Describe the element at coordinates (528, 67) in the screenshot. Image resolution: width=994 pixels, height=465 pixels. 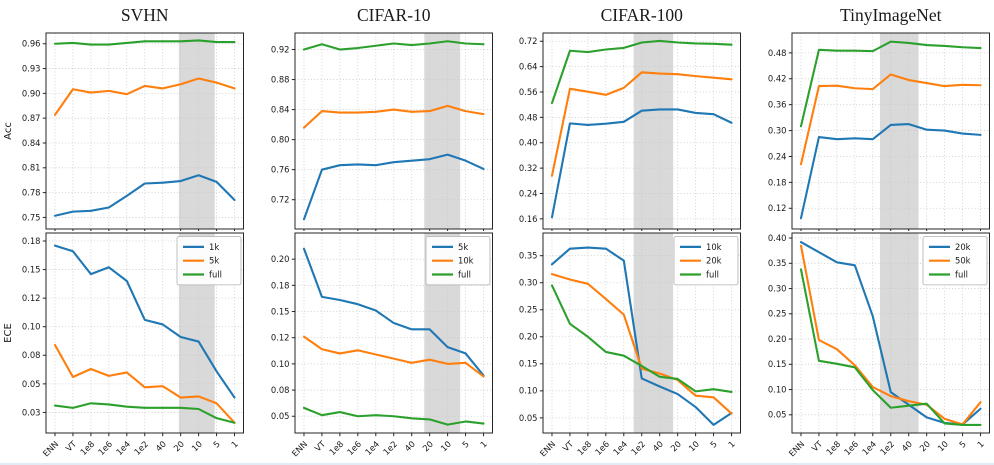
I see `y-tick-label: 0.64` at that location.